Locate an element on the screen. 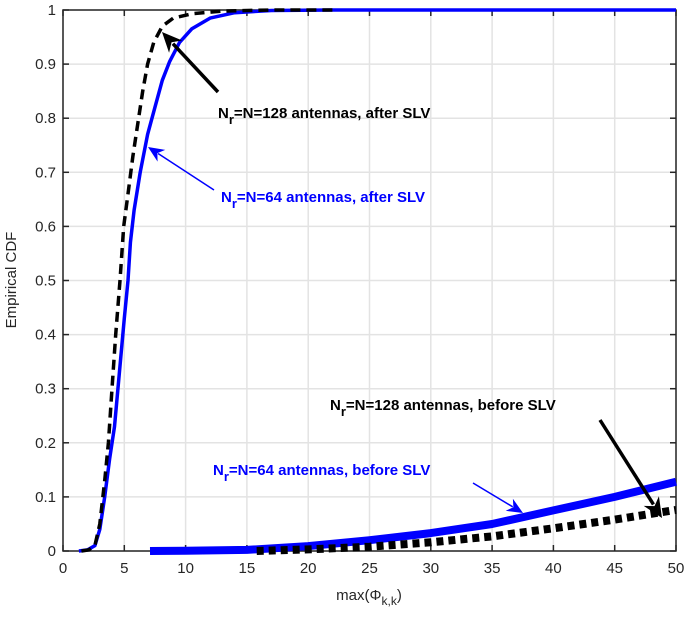 Image resolution: width=685 pixels, height=620 pixels. x-axis-label-suffix: ) is located at coordinates (399, 595).